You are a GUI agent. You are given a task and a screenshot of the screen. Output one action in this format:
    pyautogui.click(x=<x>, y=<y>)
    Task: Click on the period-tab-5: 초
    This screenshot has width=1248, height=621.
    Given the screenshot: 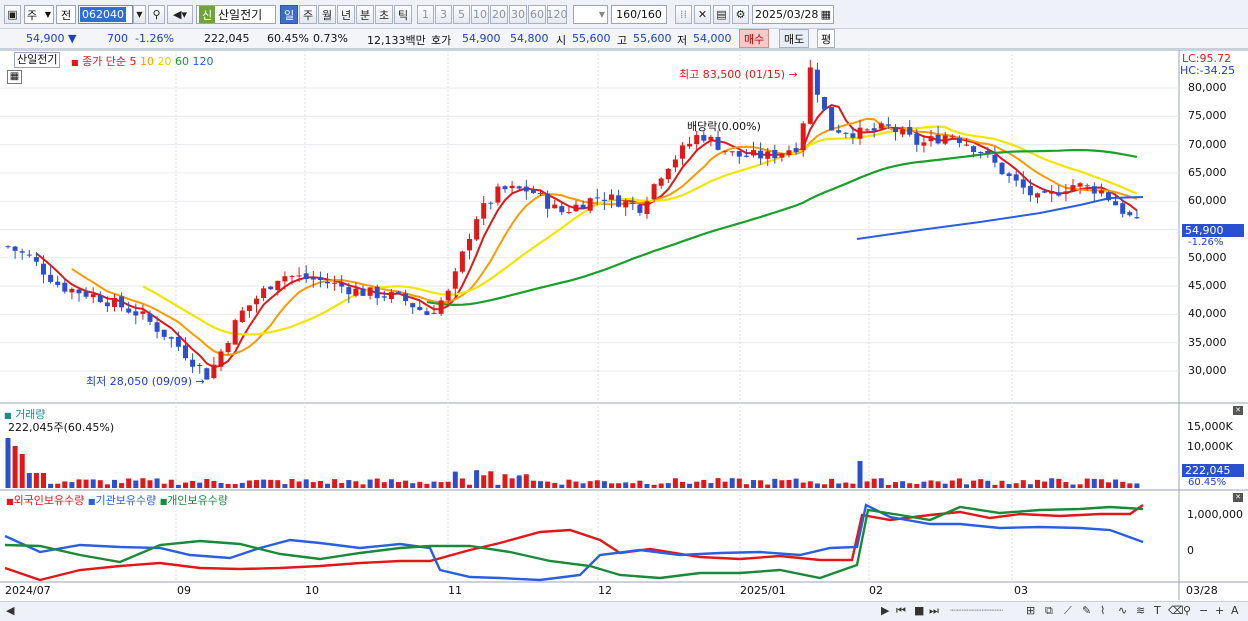 What is the action you would take?
    pyautogui.click(x=384, y=14)
    